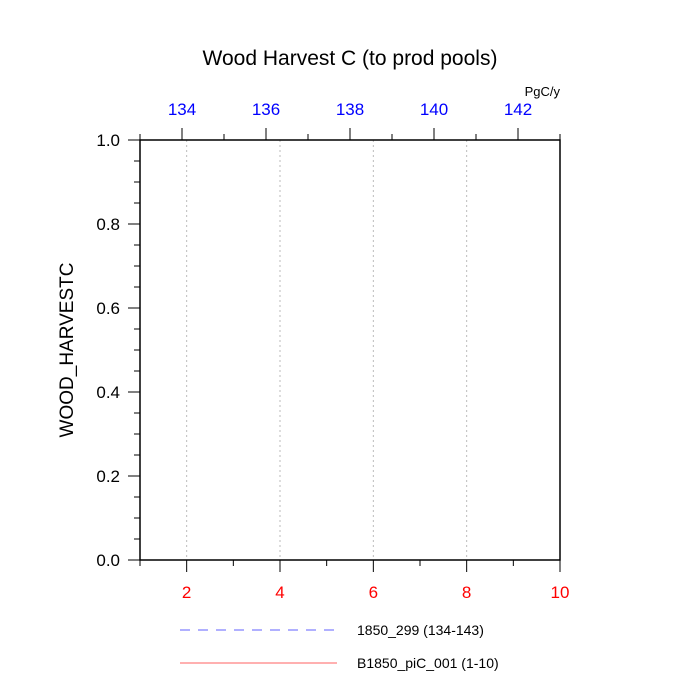 Image resolution: width=700 pixels, height=700 pixels. What do you see at coordinates (428, 663) in the screenshot?
I see `legend-label: B1850_piC_001 (1-10)` at bounding box center [428, 663].